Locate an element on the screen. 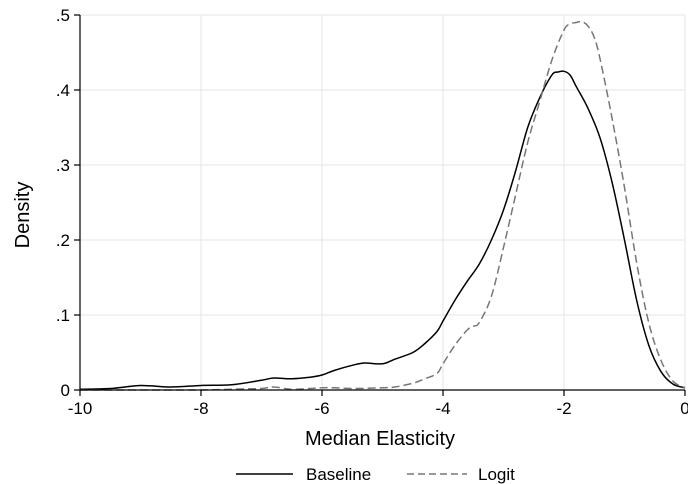 The image size is (688, 484). y-tick-label: 0 is located at coordinates (65, 390).